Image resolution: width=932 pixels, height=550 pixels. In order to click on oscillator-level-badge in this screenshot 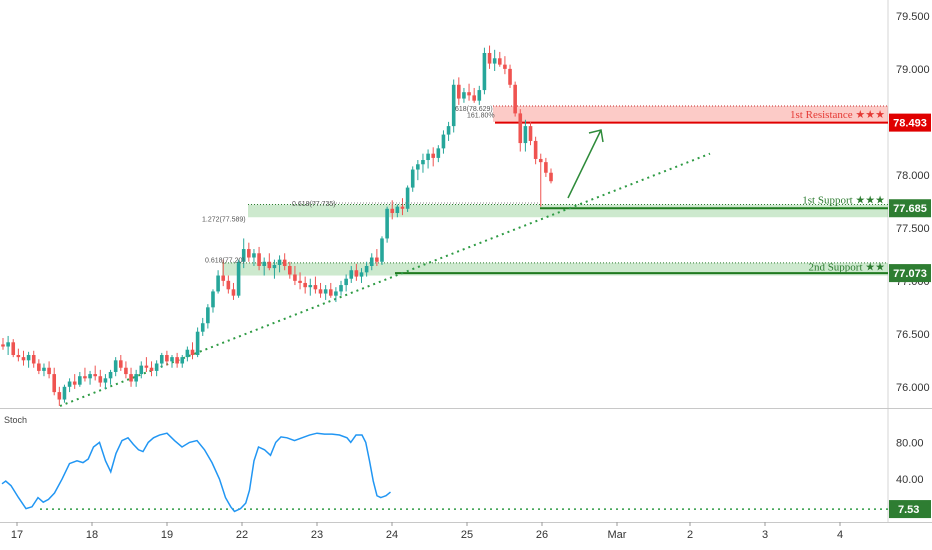, I will do `click(910, 509)`.